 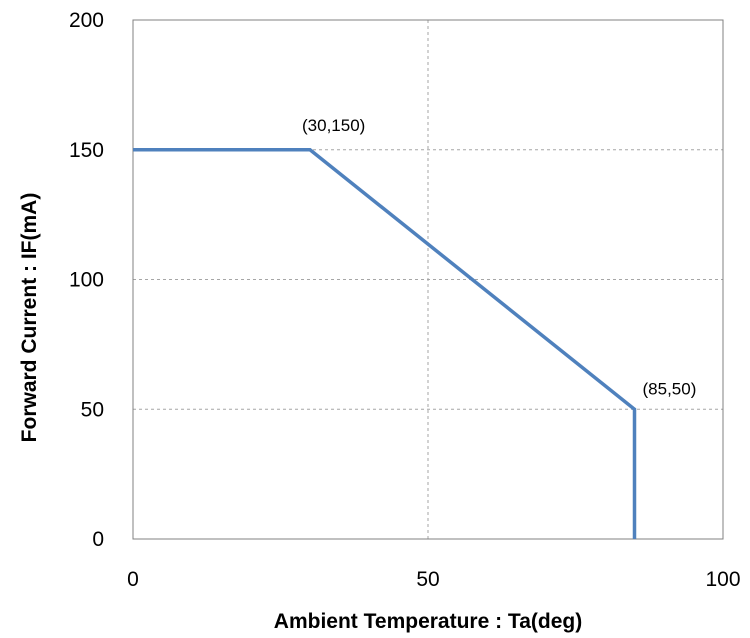 I want to click on point-annotation: (85,50), so click(x=670, y=388).